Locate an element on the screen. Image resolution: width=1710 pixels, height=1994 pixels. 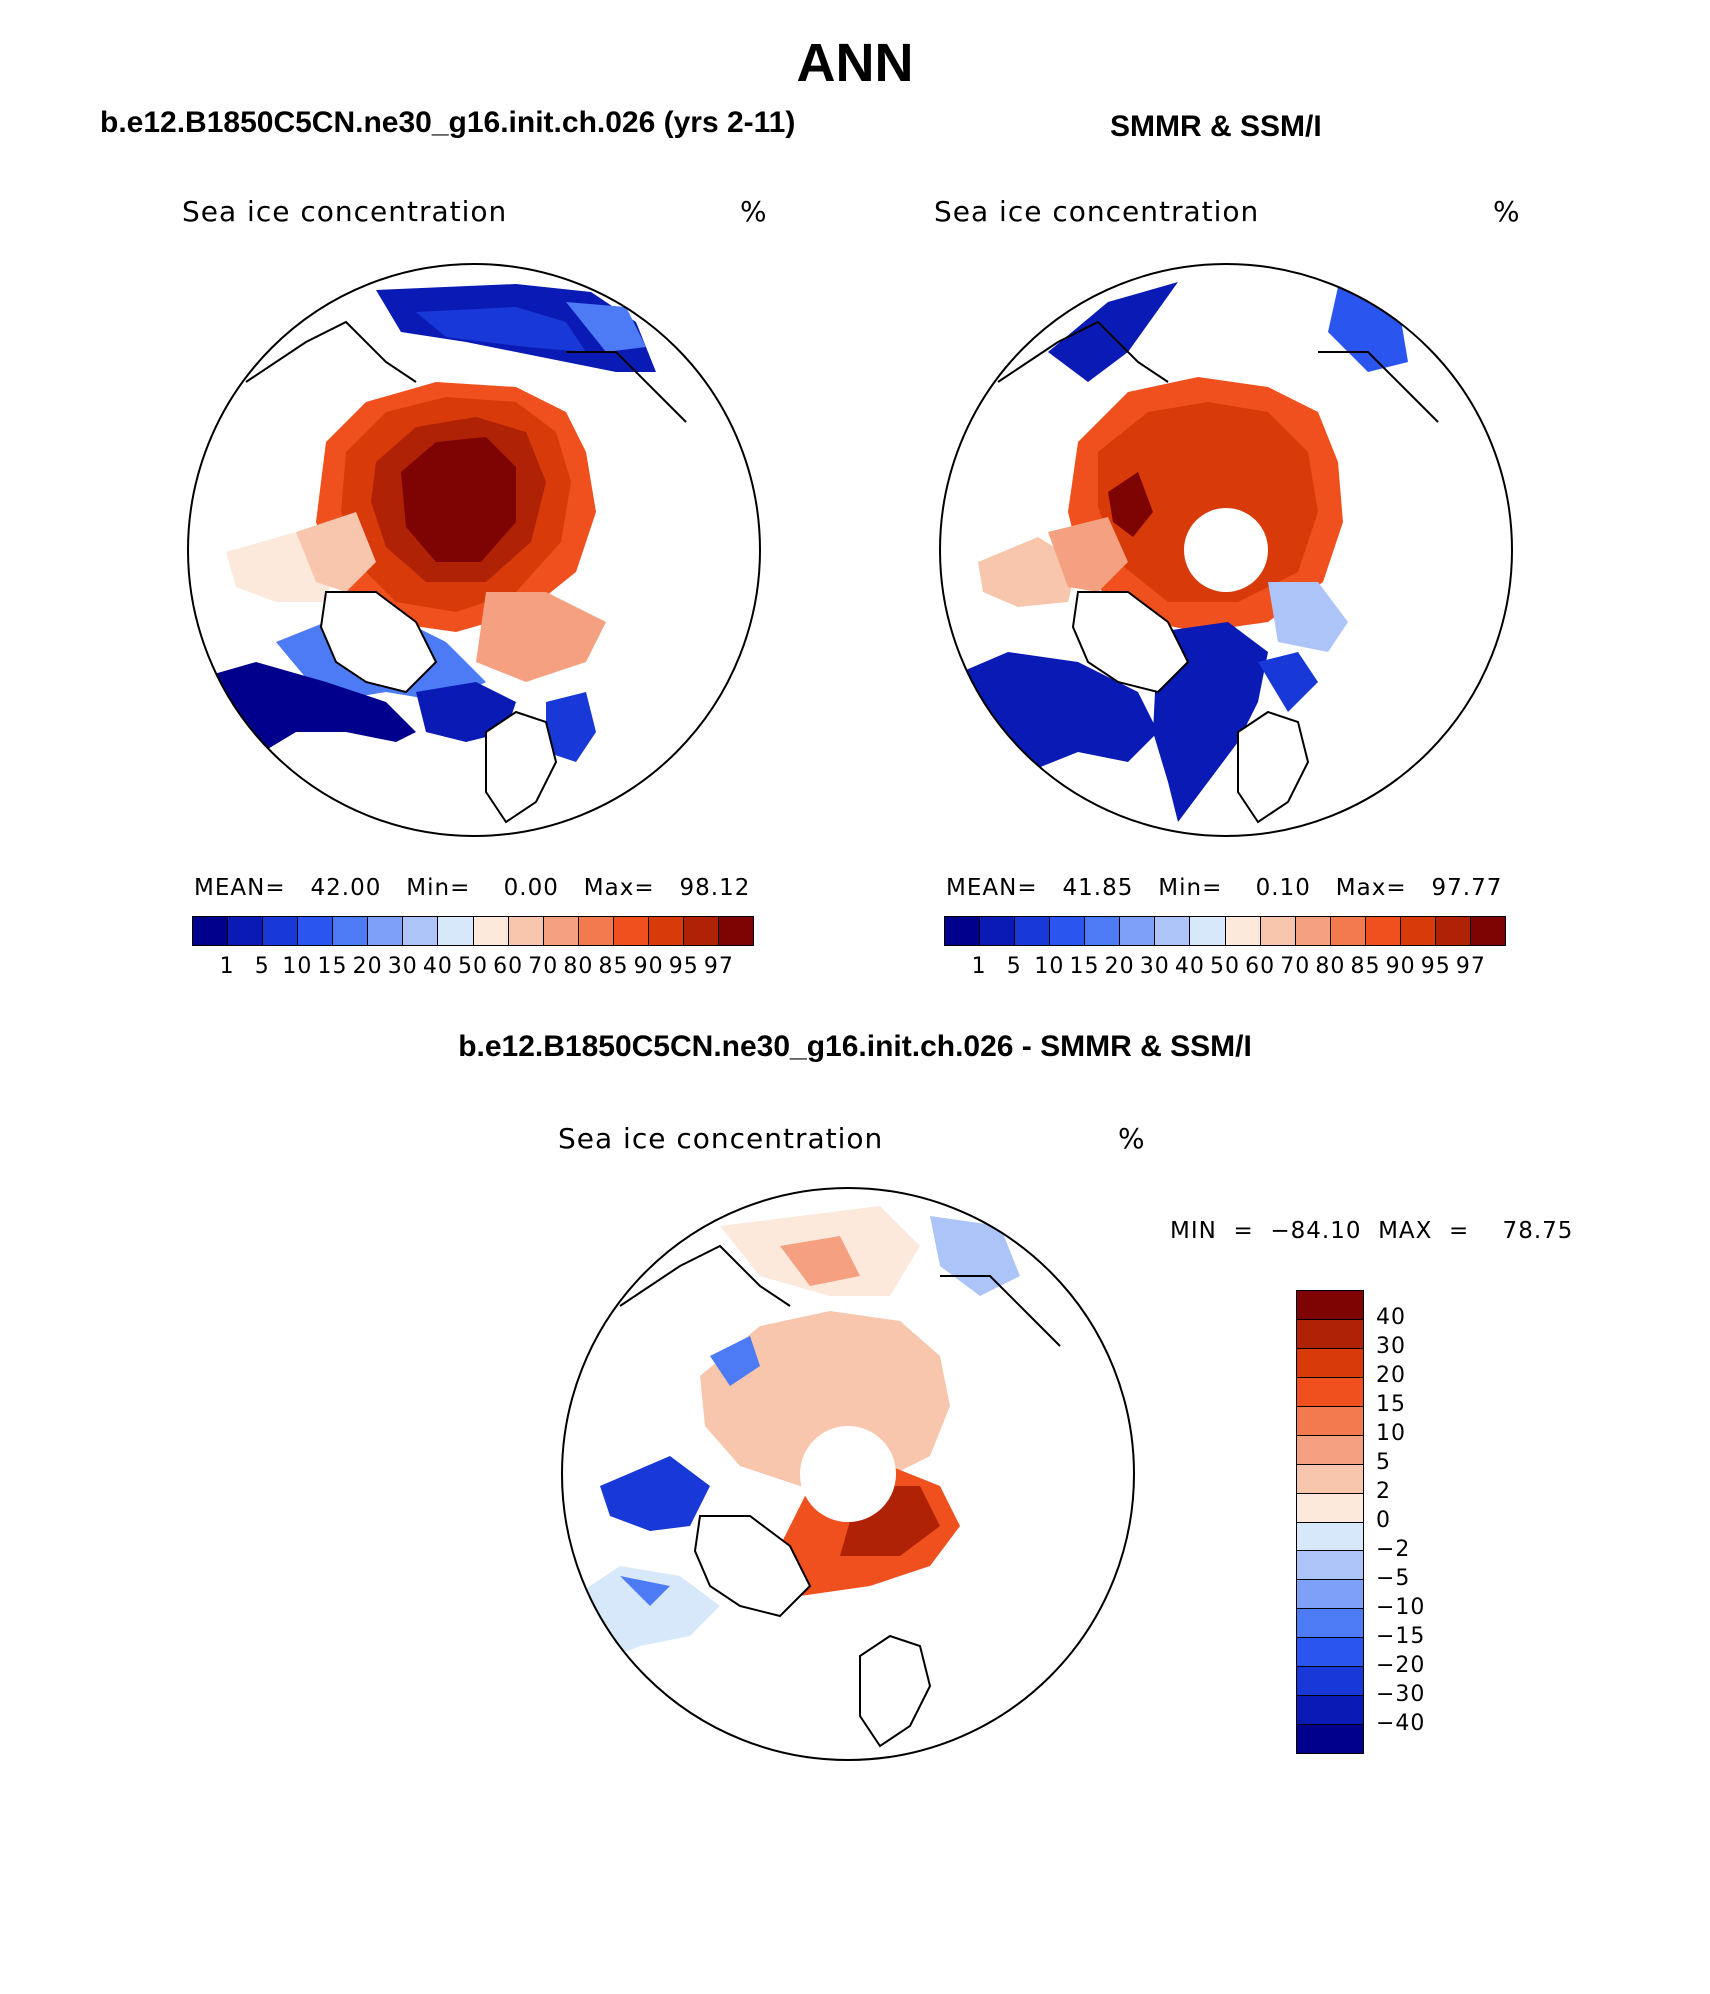
obs-colorbar-tick-label: 85 is located at coordinates (1365, 966).